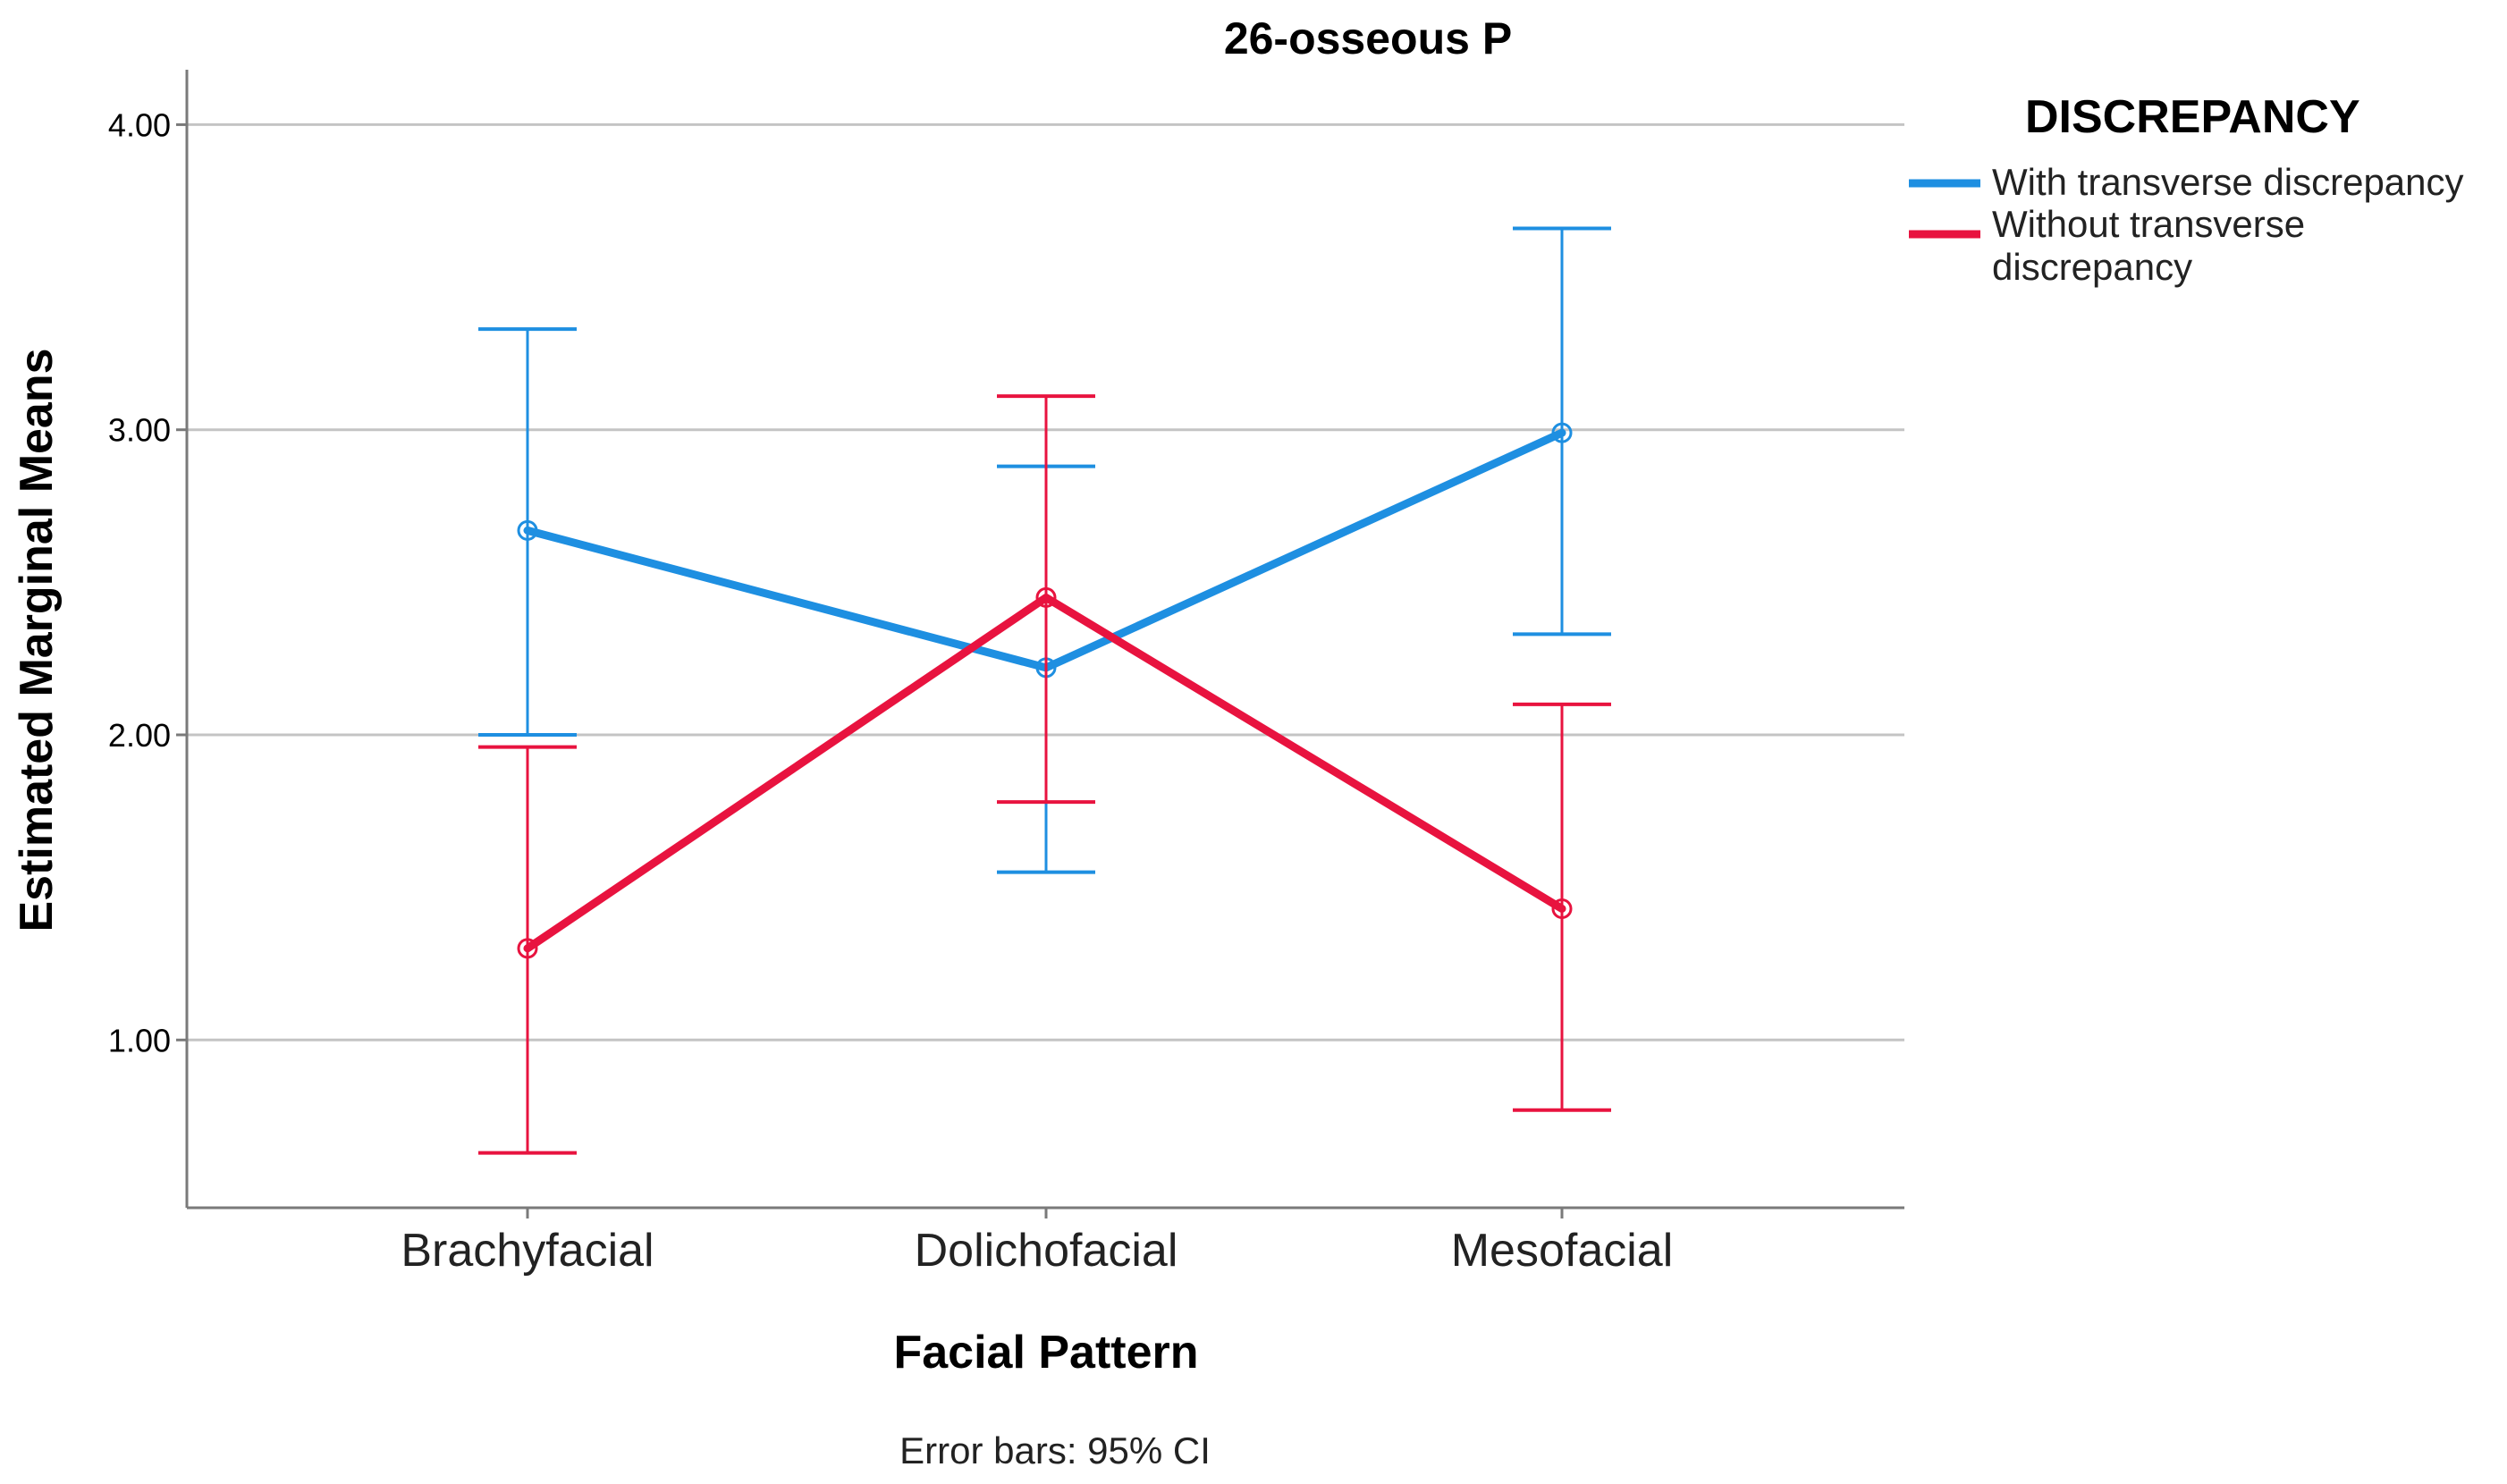  I want to click on y-tick-label-0: 1.00, so click(140, 1040).